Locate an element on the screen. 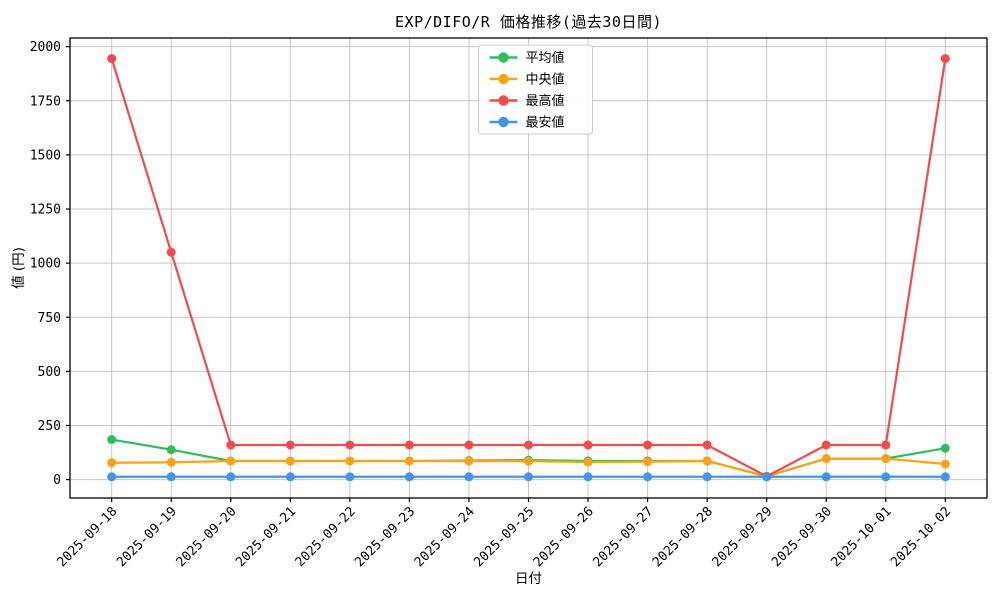 This screenshot has width=1000, height=600. x-tick-label: 2025-09-19 is located at coordinates (147, 537).